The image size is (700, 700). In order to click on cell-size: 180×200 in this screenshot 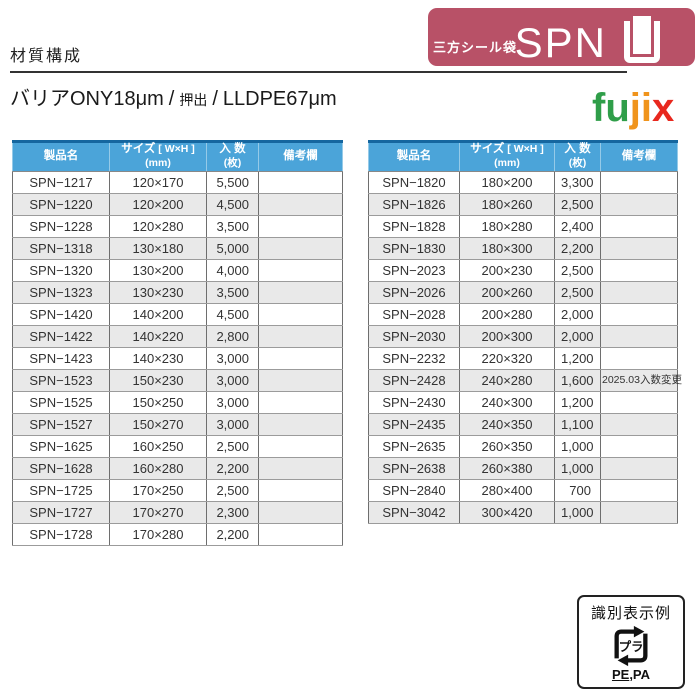, I will do `click(507, 182)`.